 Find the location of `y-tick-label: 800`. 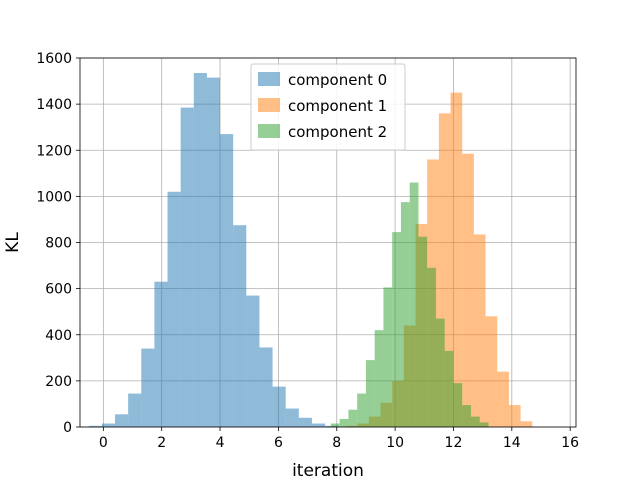

y-tick-label: 800 is located at coordinates (58, 244).